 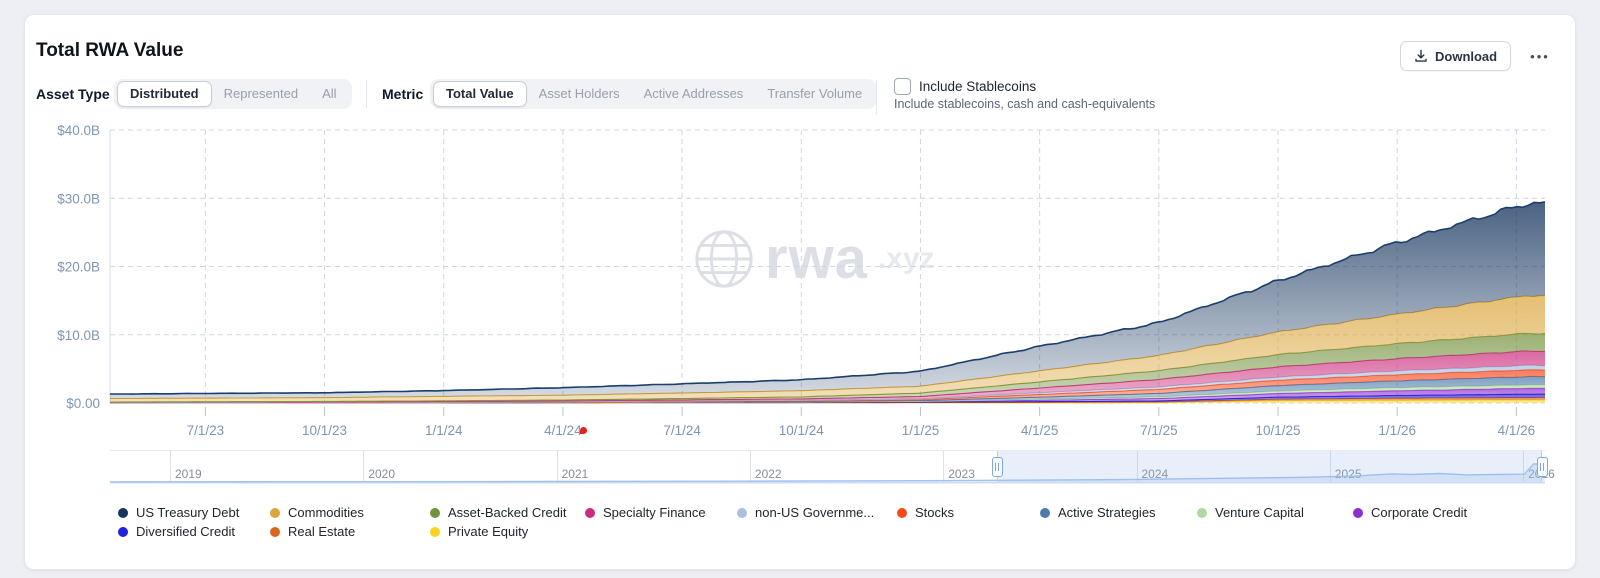 I want to click on y-axis-label: $0.00, so click(x=83, y=403).